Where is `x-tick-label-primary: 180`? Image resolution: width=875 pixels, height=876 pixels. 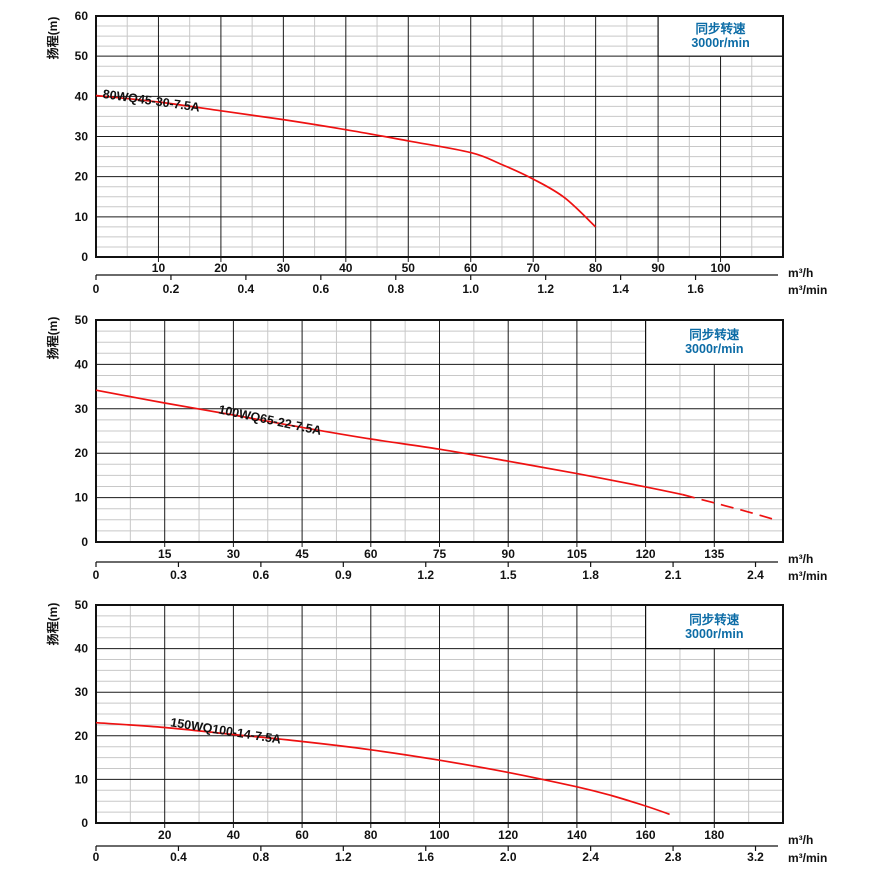 x-tick-label-primary: 180 is located at coordinates (714, 835).